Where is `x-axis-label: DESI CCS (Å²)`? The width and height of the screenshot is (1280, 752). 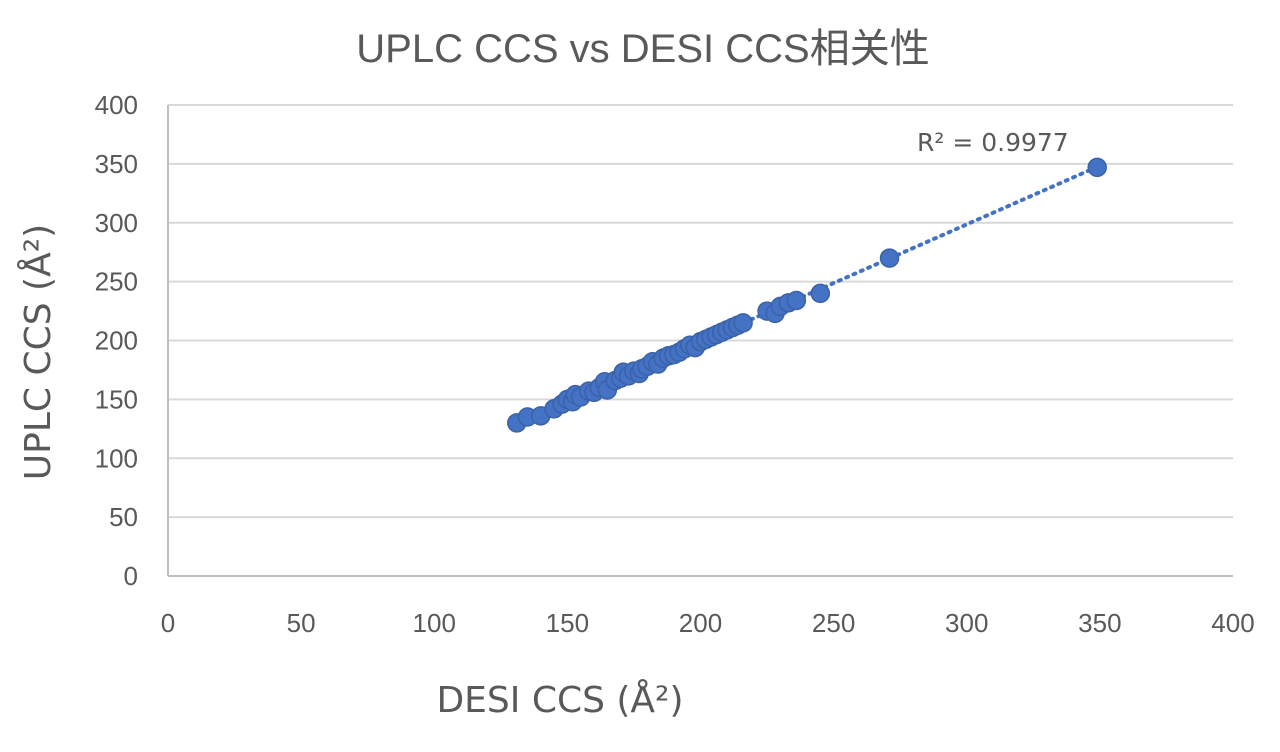 x-axis-label: DESI CCS (Å²) is located at coordinates (559, 699).